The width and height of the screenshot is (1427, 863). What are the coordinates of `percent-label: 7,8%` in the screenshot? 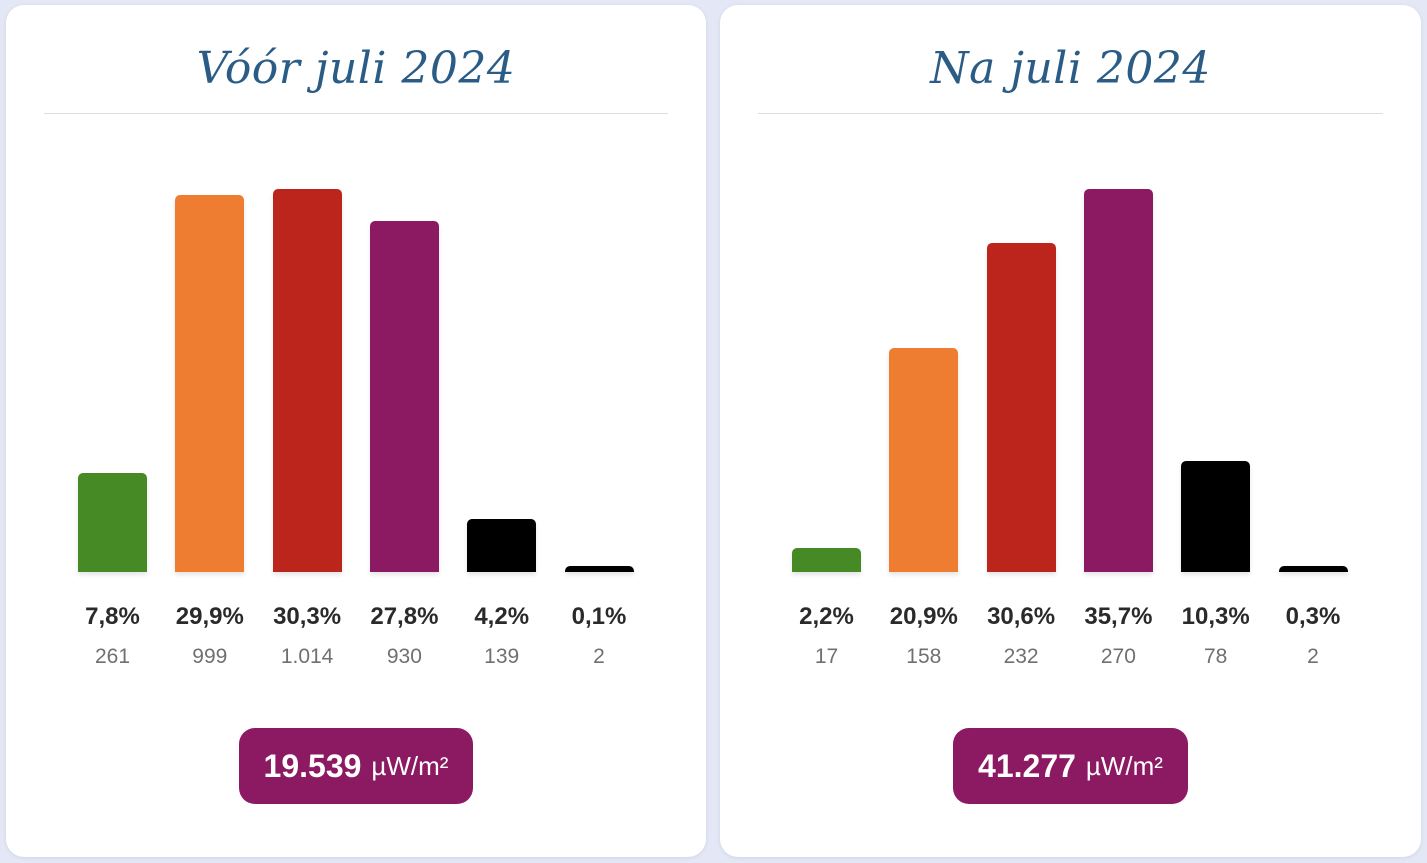 It's located at (112, 616).